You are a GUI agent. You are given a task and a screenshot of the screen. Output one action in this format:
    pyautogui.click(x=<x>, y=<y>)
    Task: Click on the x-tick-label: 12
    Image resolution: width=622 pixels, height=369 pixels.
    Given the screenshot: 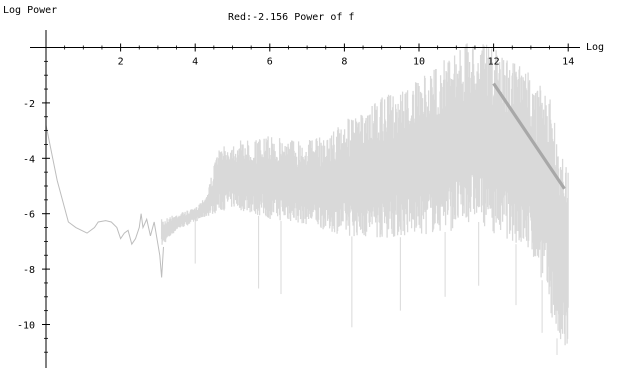 What is the action you would take?
    pyautogui.click(x=494, y=62)
    